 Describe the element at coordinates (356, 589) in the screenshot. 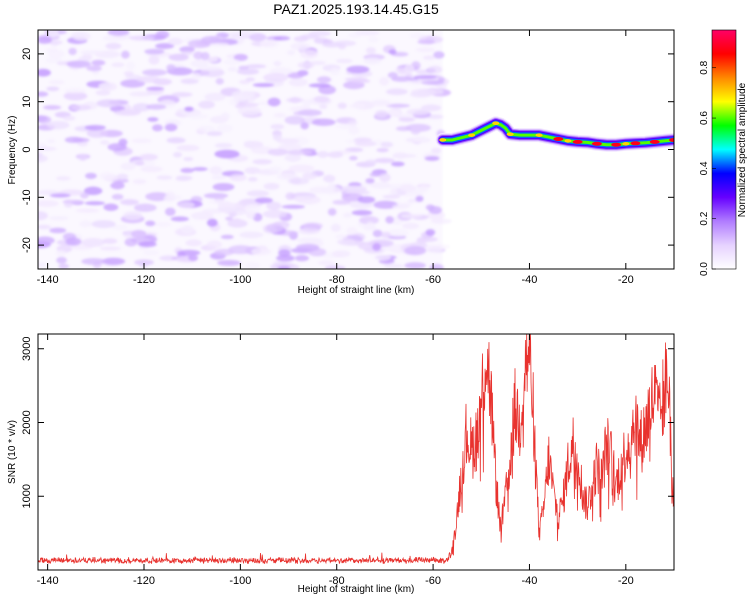

I see `snr-x-label: Height of straight line (km)` at that location.